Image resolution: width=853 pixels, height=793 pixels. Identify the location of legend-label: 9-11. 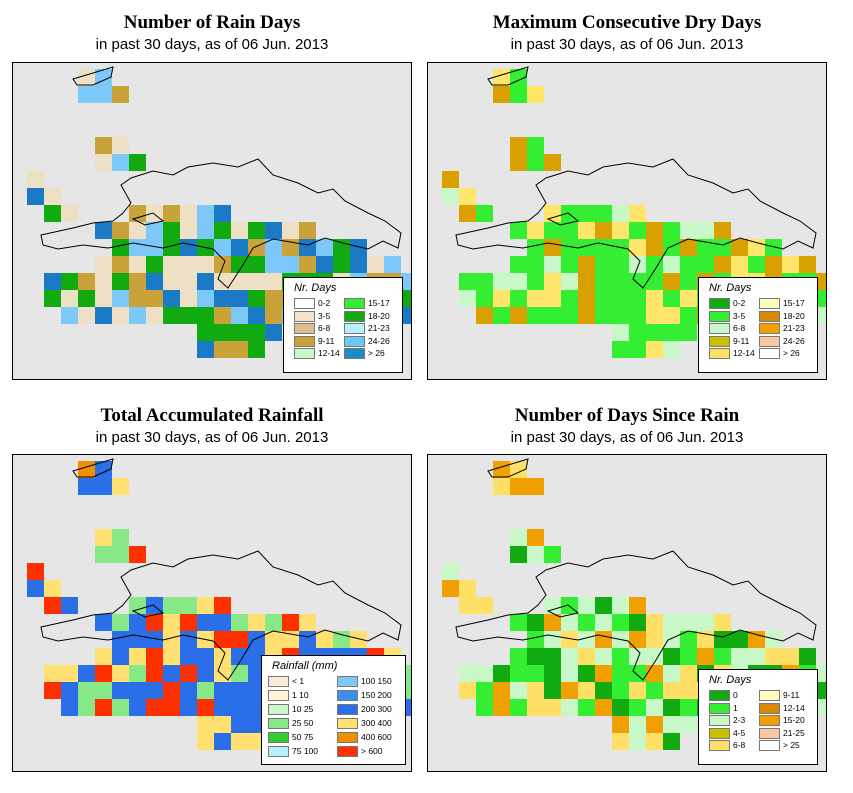
(791, 695).